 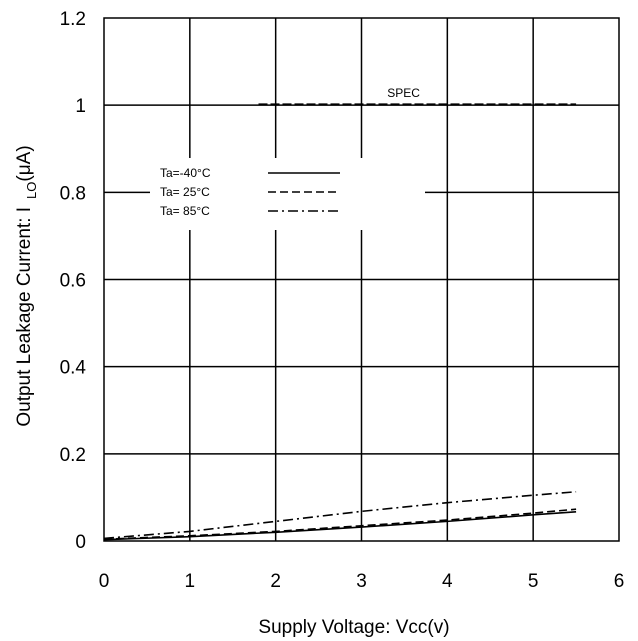 I want to click on y-axis-label-main: Output Leakage Current: I, so click(x=24, y=317).